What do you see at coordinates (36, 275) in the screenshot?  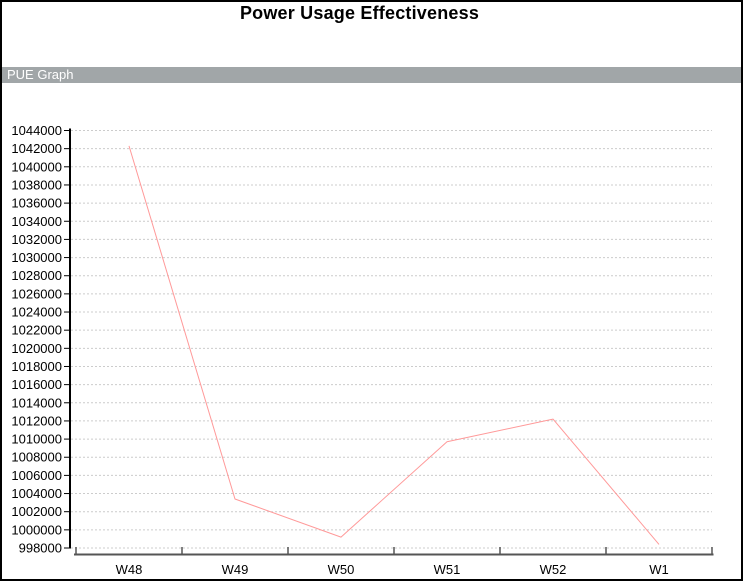 I see `y-tick-label: 1028000` at bounding box center [36, 275].